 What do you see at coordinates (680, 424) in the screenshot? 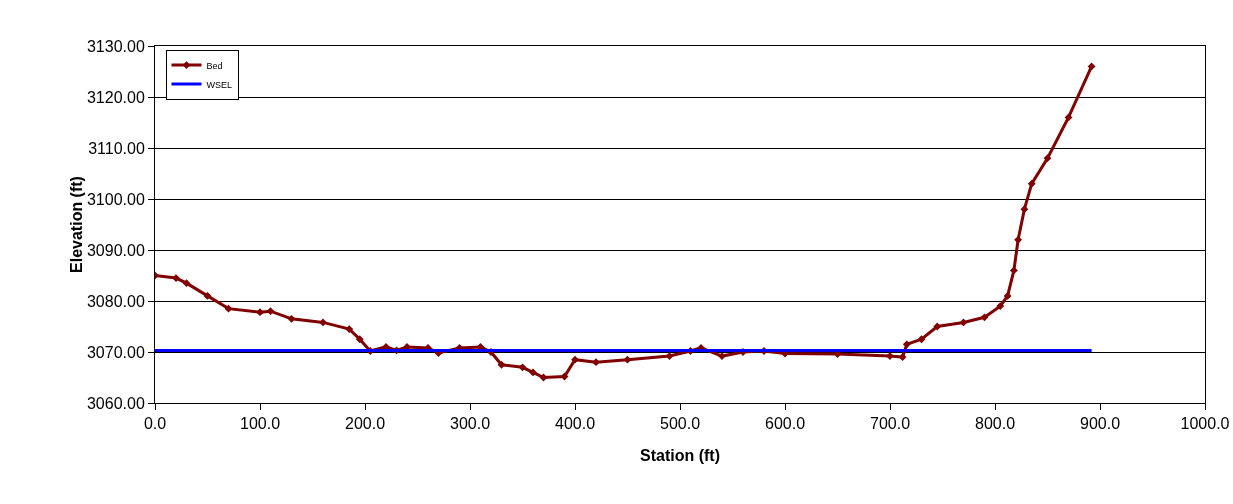
I see `x-tick-label: 500.0` at bounding box center [680, 424].